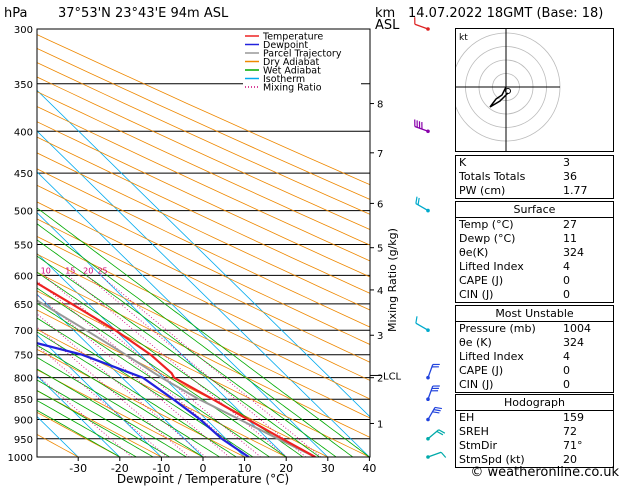 This screenshot has height=486, width=629. What do you see at coordinates (285, 45) in the screenshot?
I see `legend-label: Dewpoint` at bounding box center [285, 45].